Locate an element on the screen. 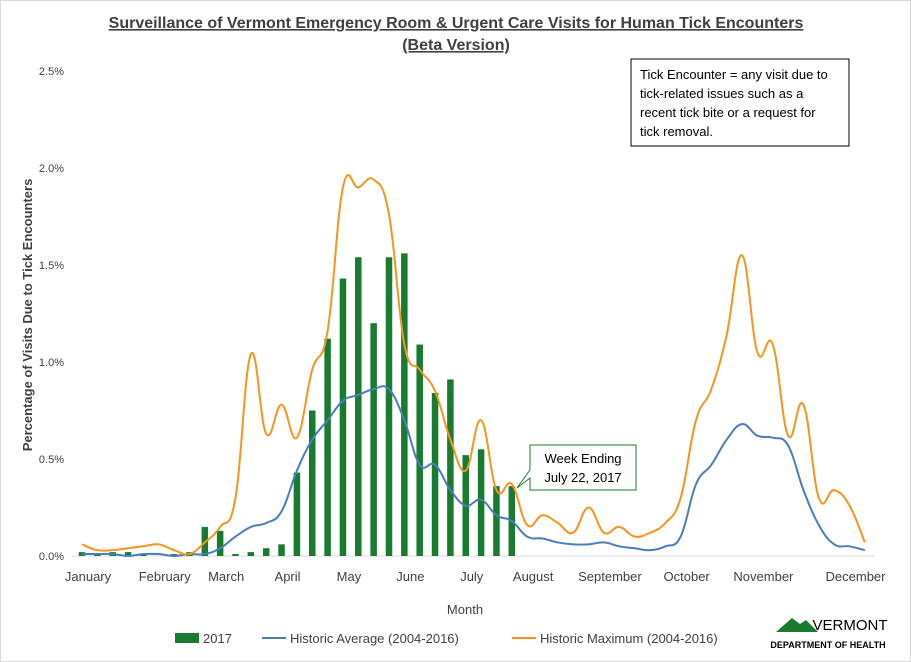 The width and height of the screenshot is (911, 662). legend-label: Historic Average (2004-2016) is located at coordinates (374, 638).